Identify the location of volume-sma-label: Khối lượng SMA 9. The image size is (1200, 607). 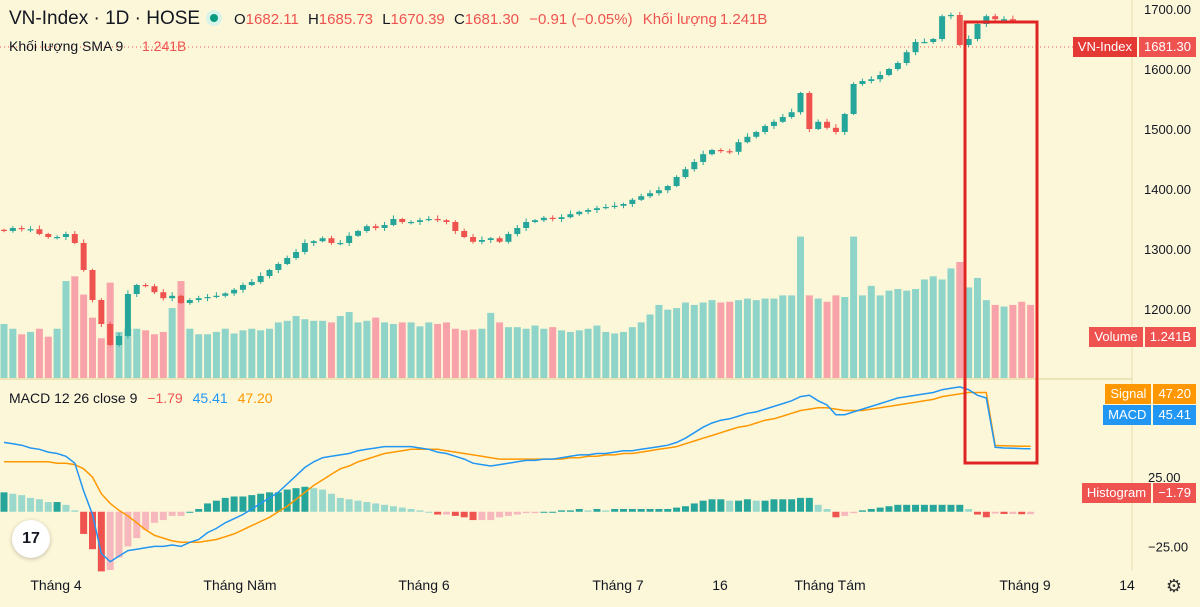
(66, 46).